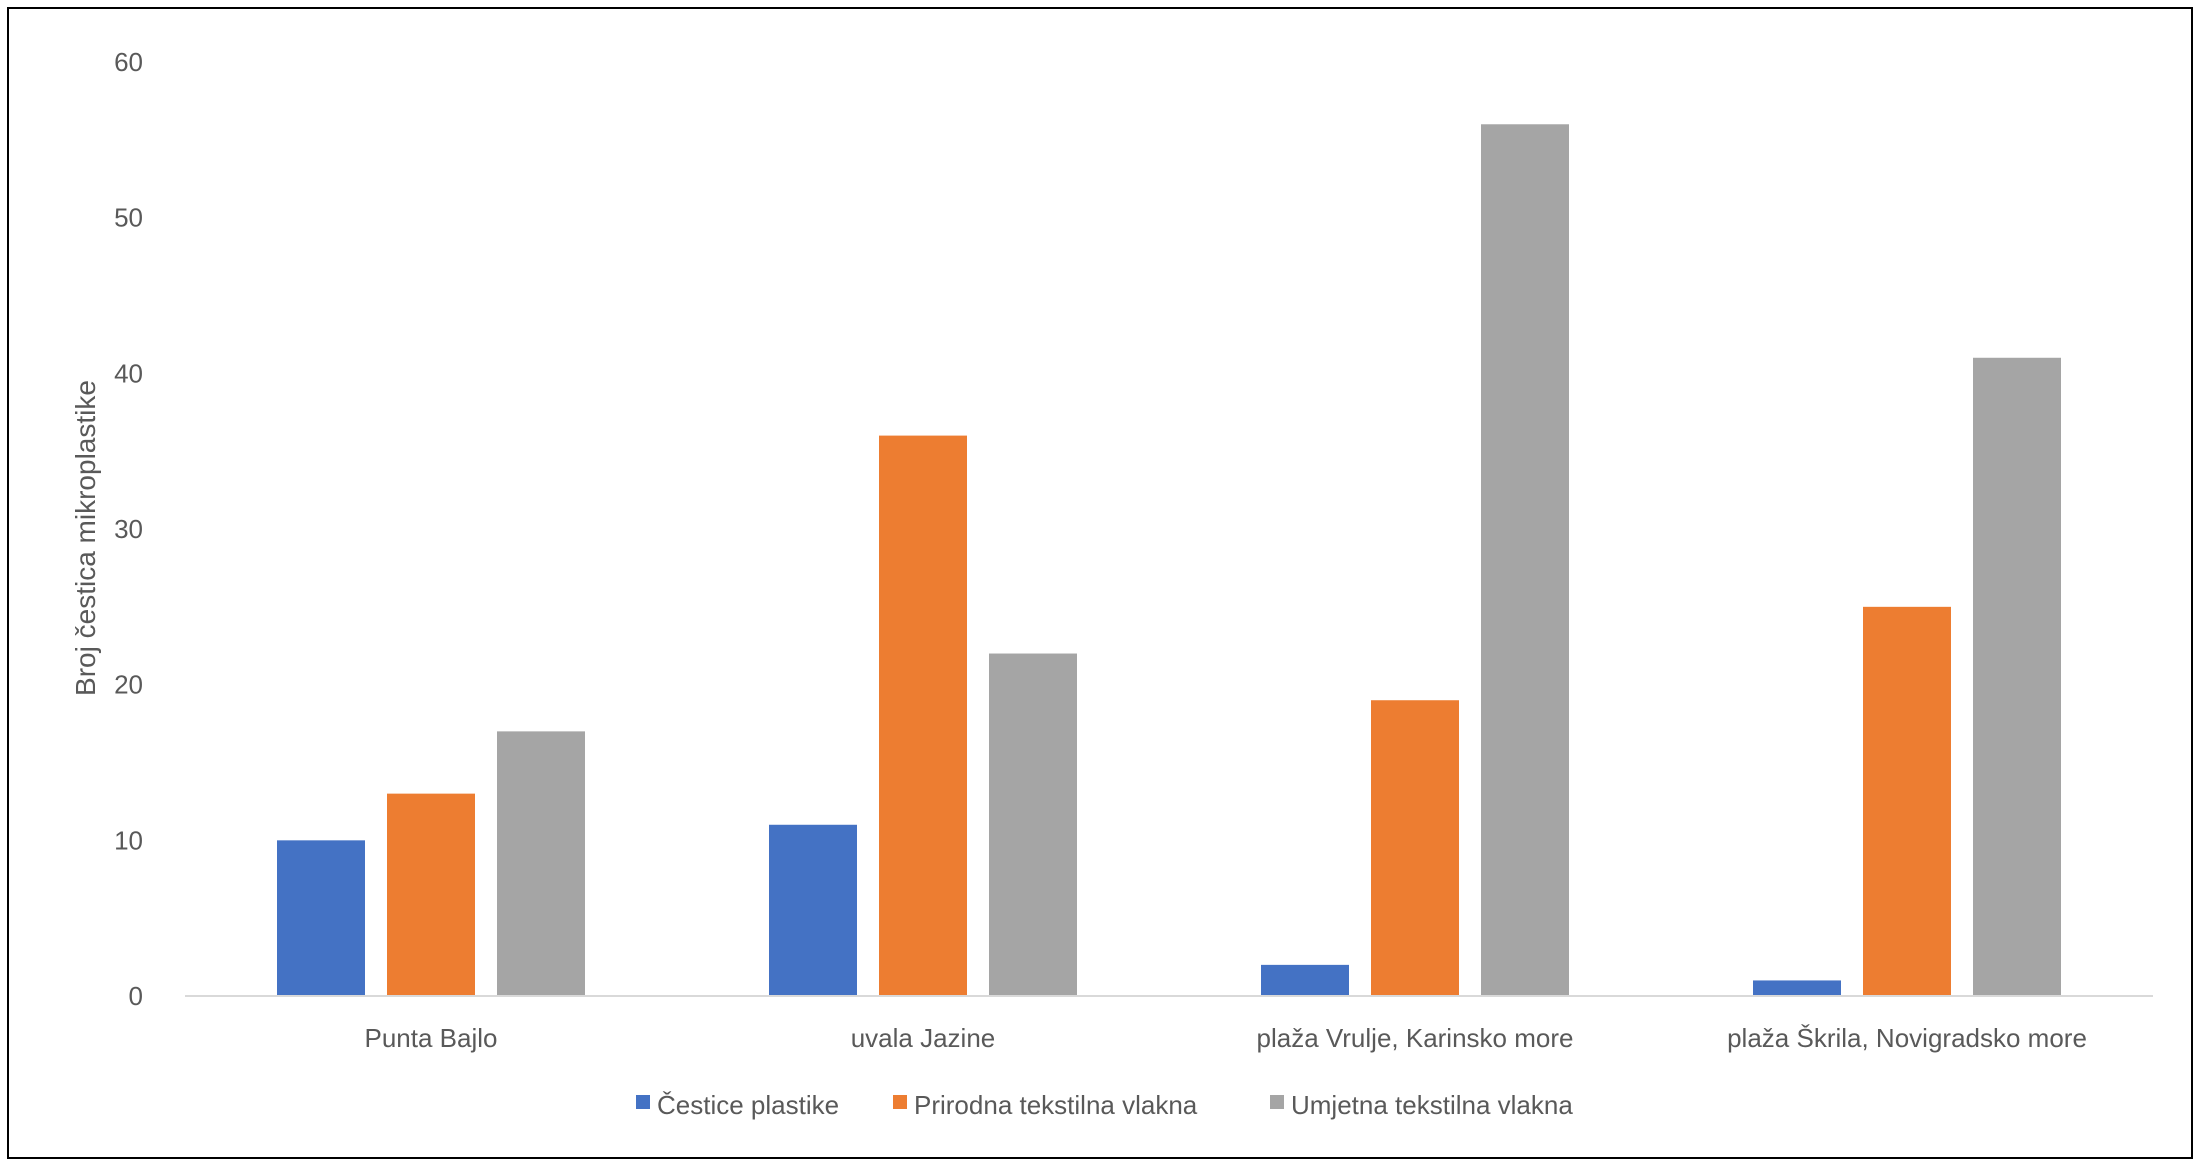 The width and height of the screenshot is (2203, 1168). I want to click on y-tick-label: 20, so click(128, 685).